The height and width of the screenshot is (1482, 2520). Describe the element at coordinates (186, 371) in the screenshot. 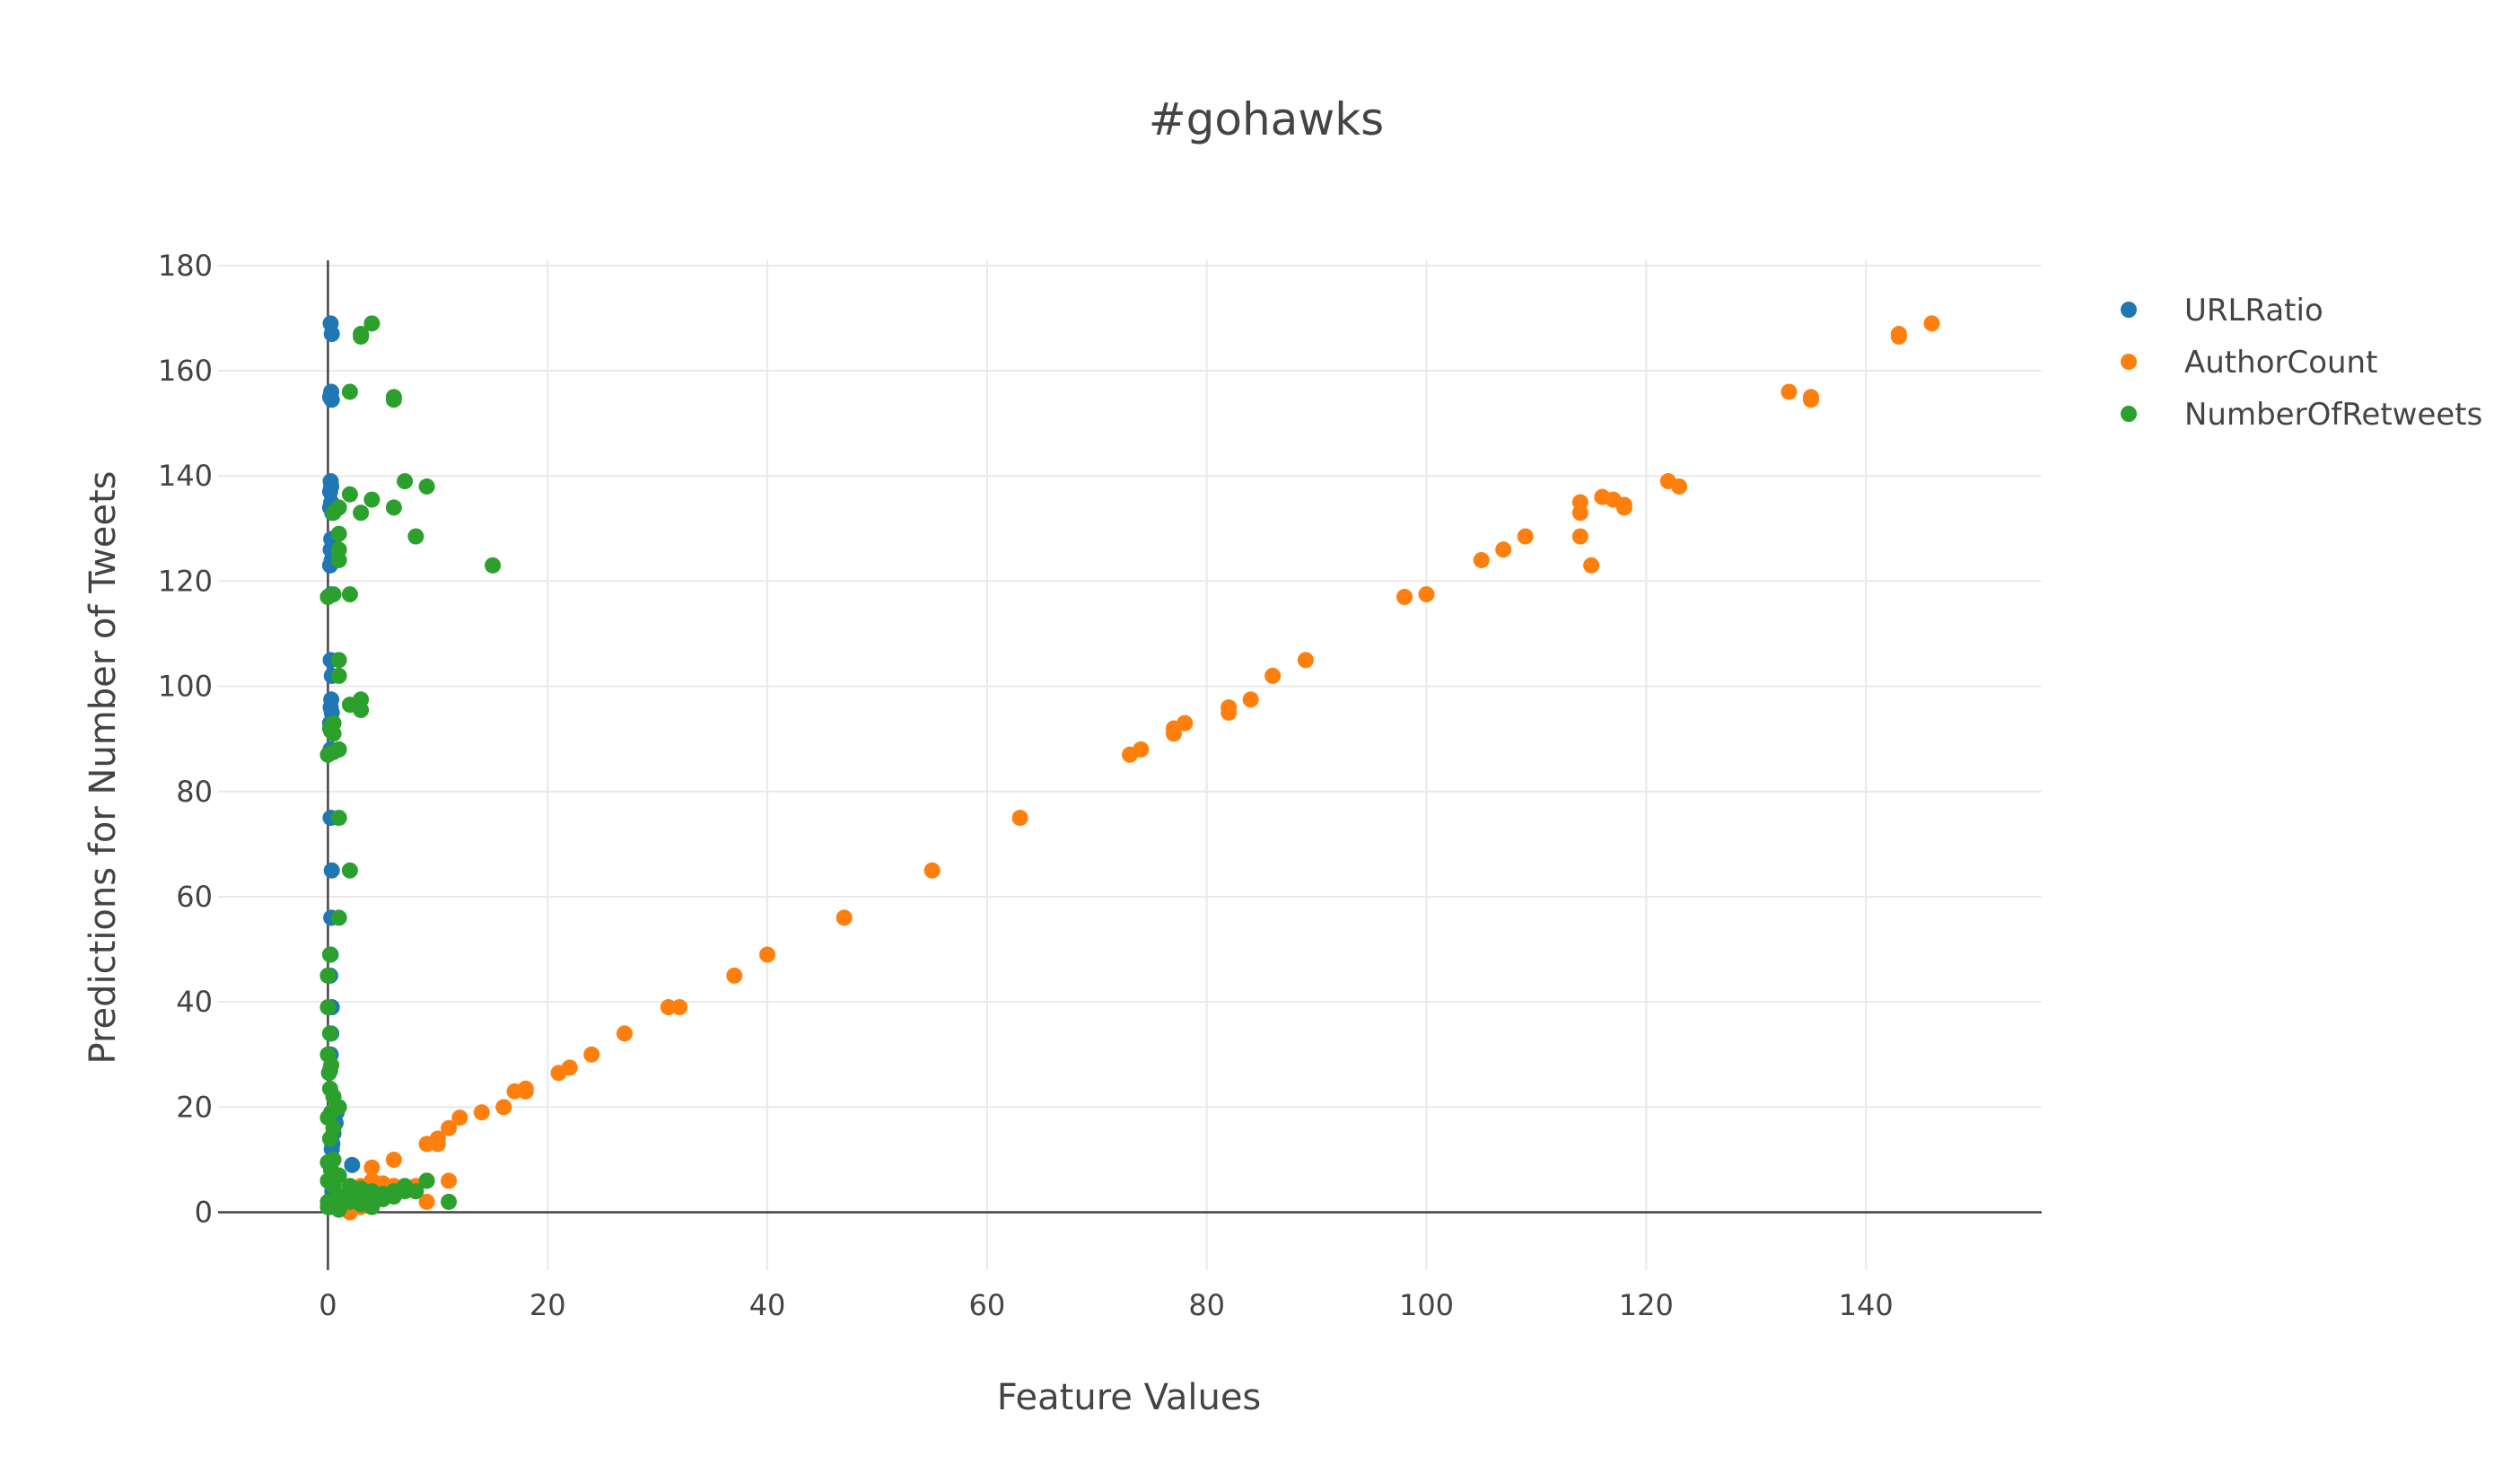

I see `y-tick-label: 160` at that location.